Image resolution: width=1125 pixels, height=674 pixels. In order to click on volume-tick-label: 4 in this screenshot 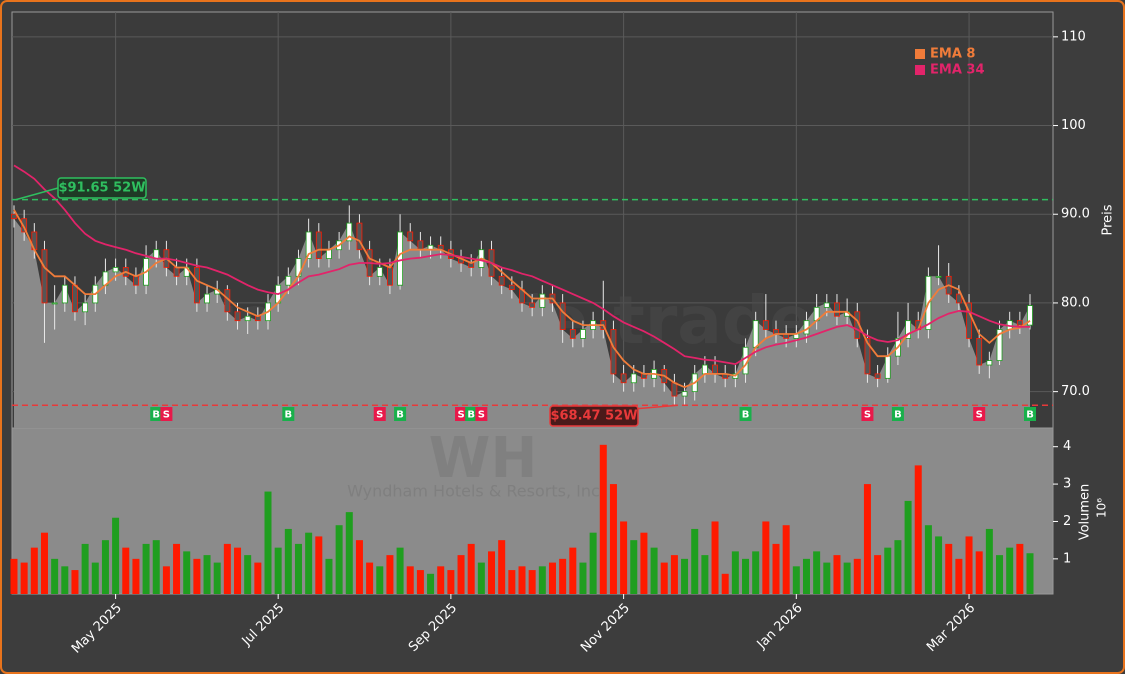, I will do `click(1067, 446)`.